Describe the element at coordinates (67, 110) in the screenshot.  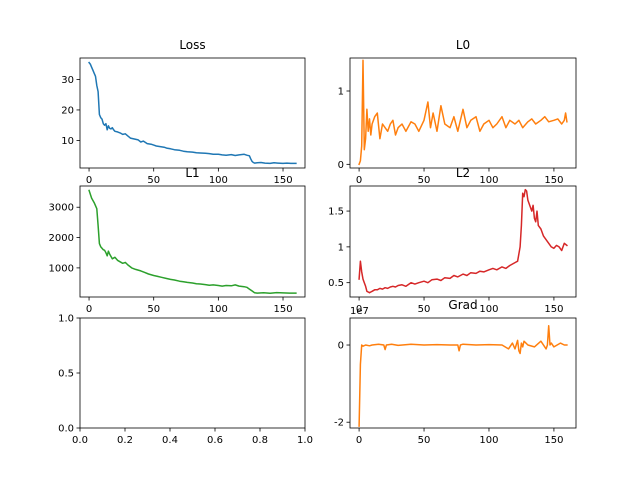
I see `y-tick-label: 20` at that location.